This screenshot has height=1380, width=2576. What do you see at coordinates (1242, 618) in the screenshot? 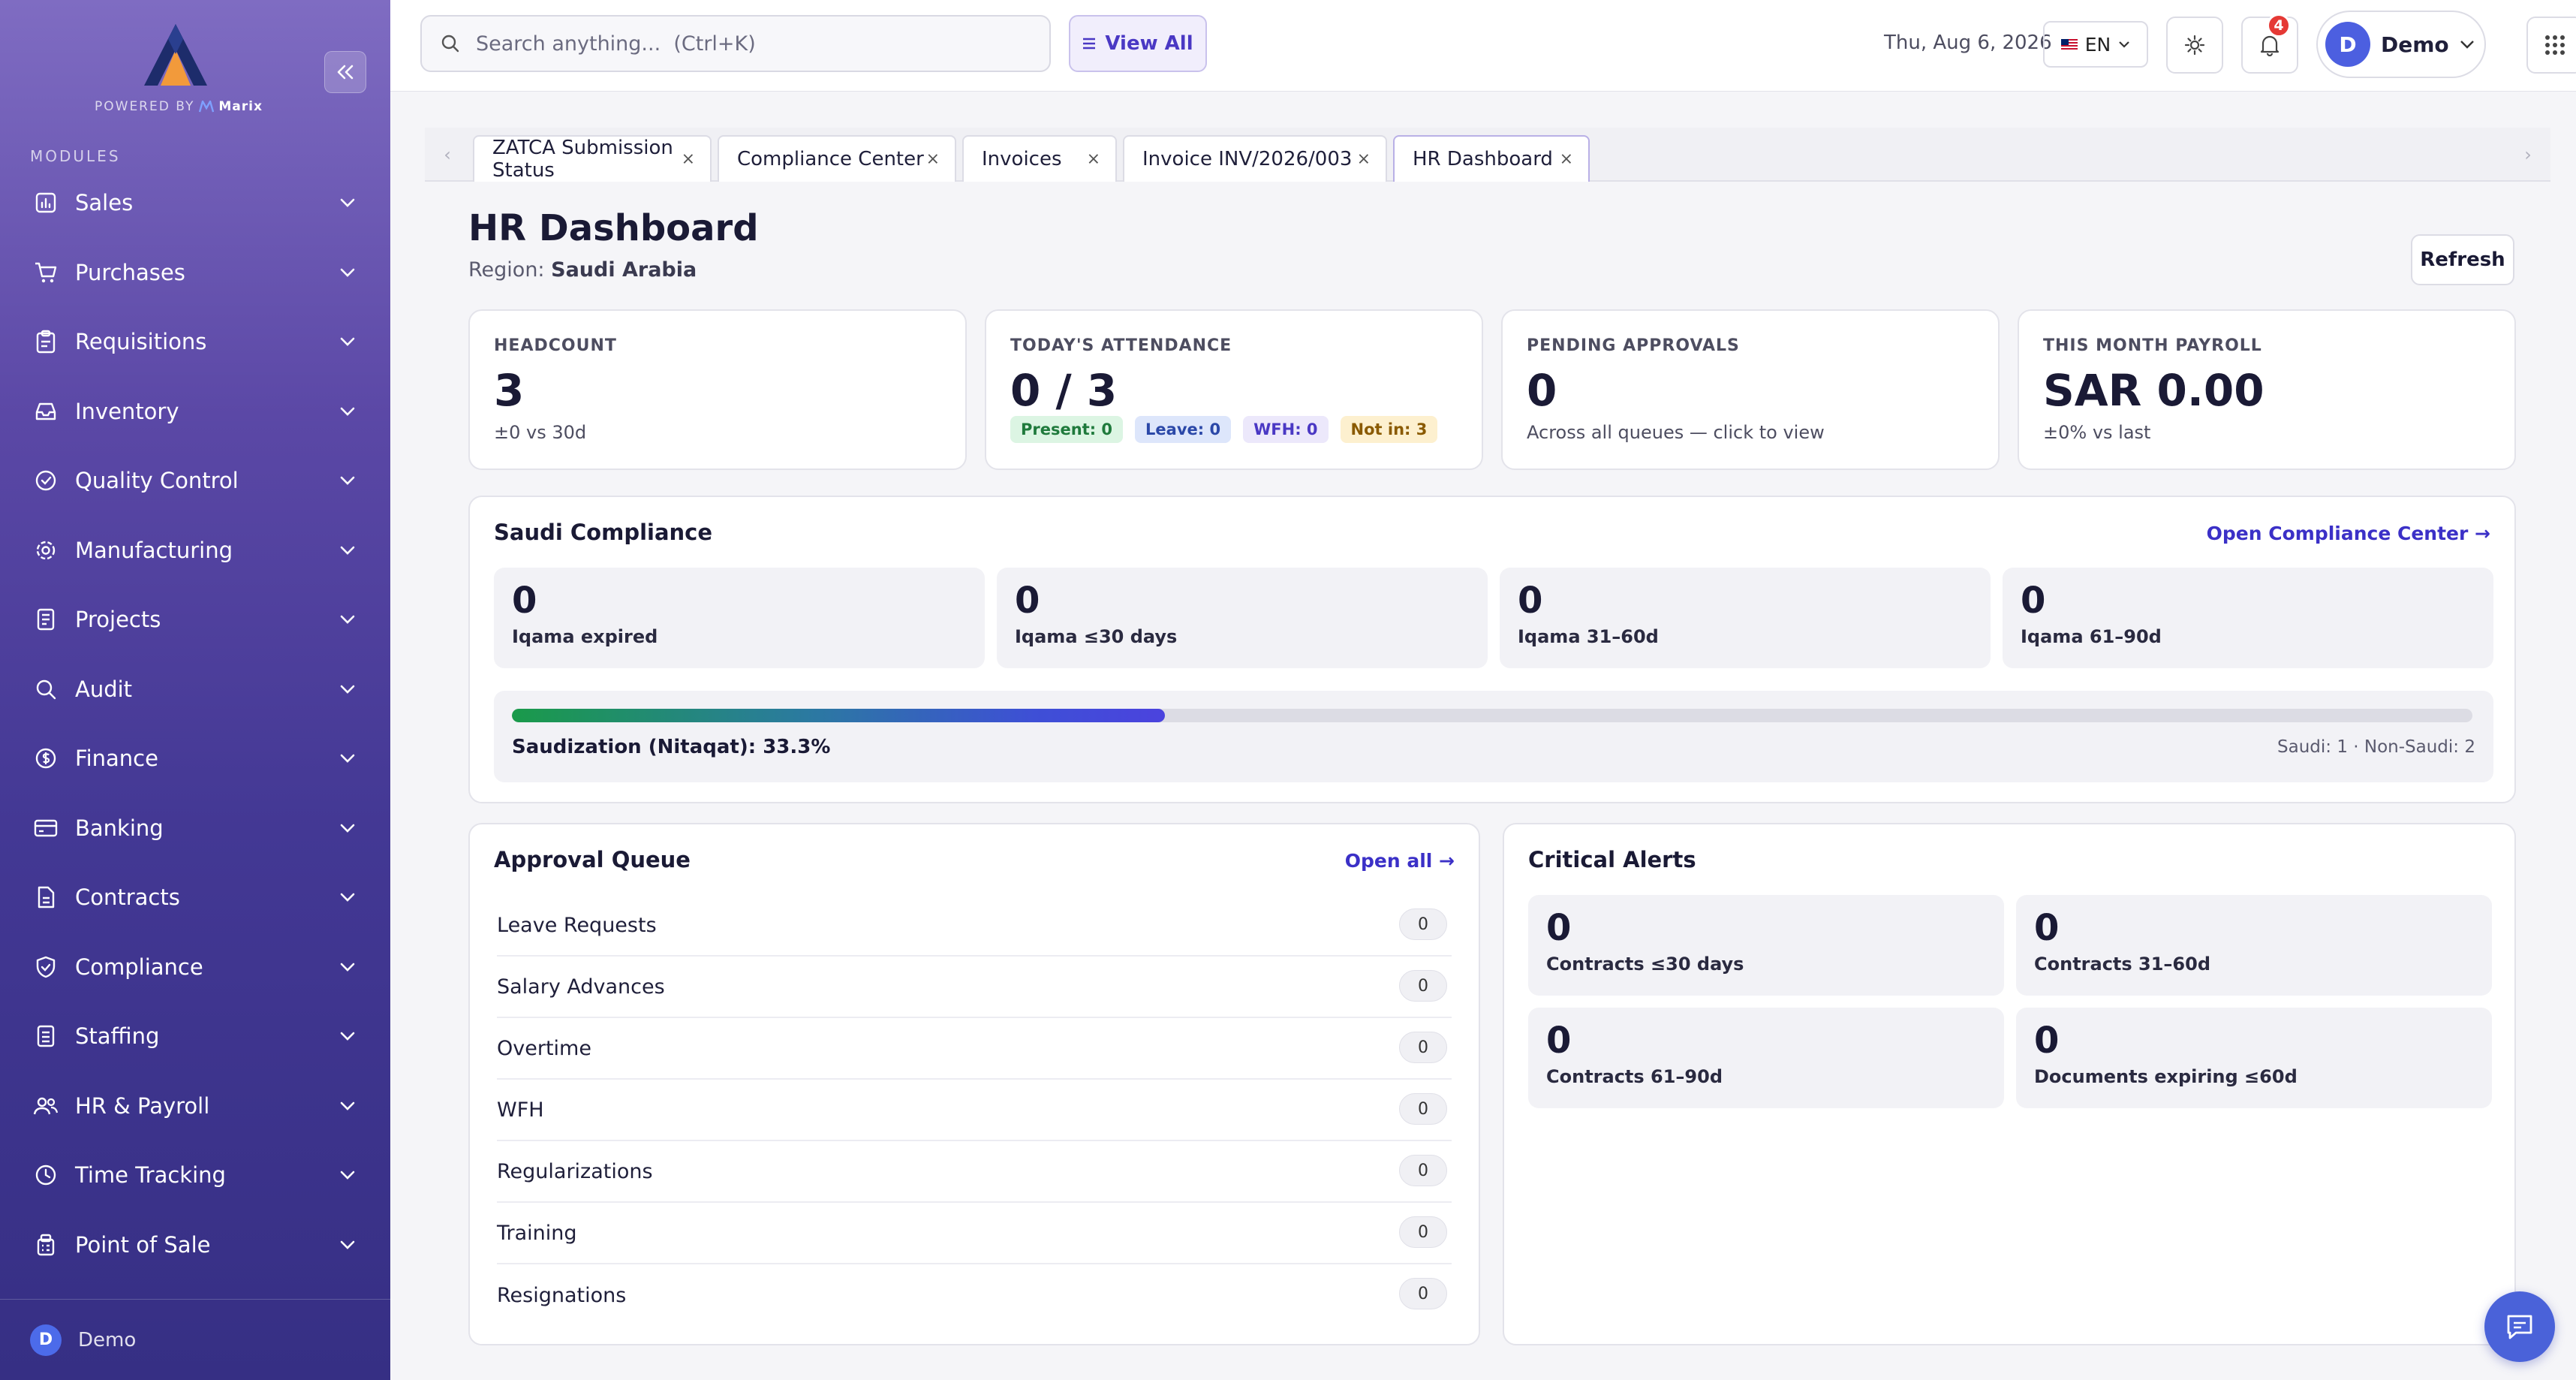
I see `iqama-30-days-tile: 0 Iqama ≤30 days` at bounding box center [1242, 618].